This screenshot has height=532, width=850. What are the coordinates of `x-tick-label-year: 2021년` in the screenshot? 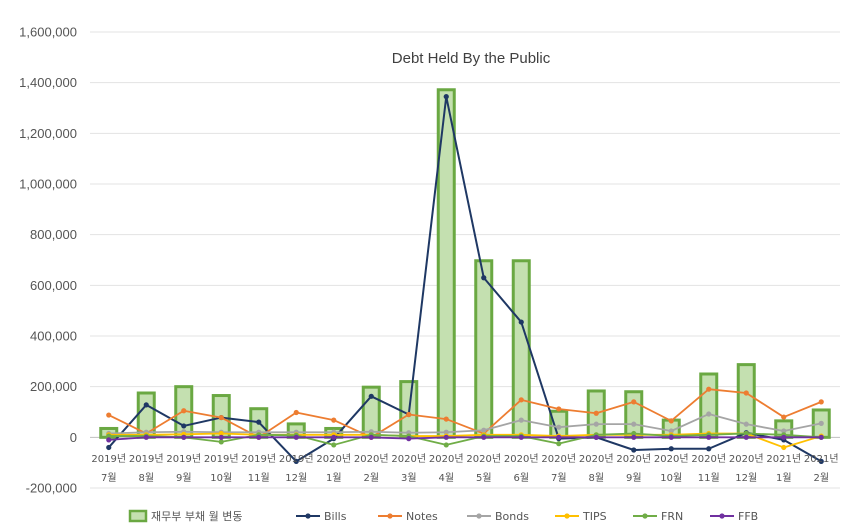 It's located at (821, 459).